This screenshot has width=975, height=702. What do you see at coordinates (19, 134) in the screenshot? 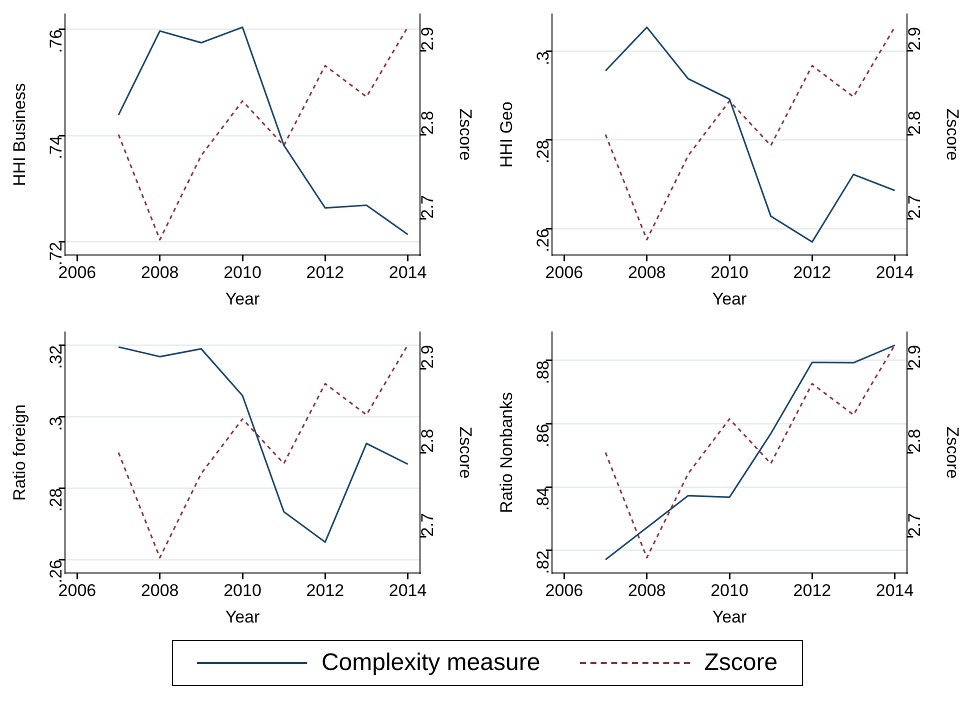
I see `y-axis-title: HHI Business` at bounding box center [19, 134].